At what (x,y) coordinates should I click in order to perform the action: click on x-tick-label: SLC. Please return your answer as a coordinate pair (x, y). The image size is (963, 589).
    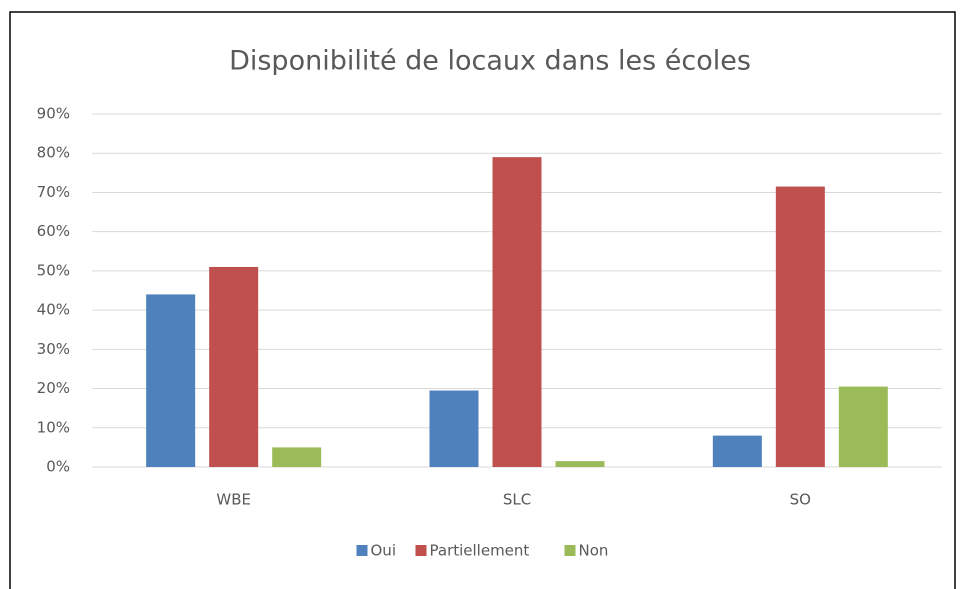
    Looking at the image, I should click on (517, 500).